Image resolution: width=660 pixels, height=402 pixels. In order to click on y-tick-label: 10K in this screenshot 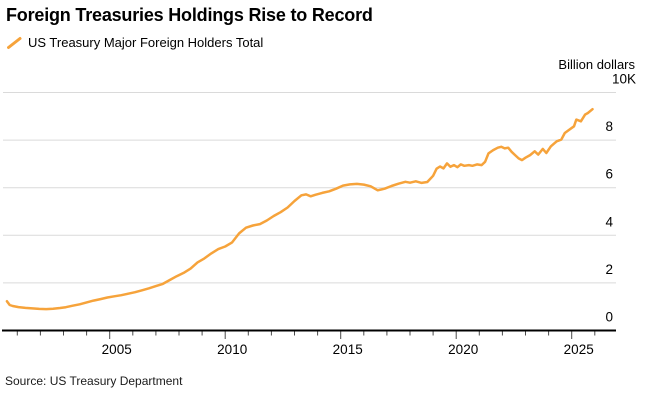, I will do `click(624, 79)`.